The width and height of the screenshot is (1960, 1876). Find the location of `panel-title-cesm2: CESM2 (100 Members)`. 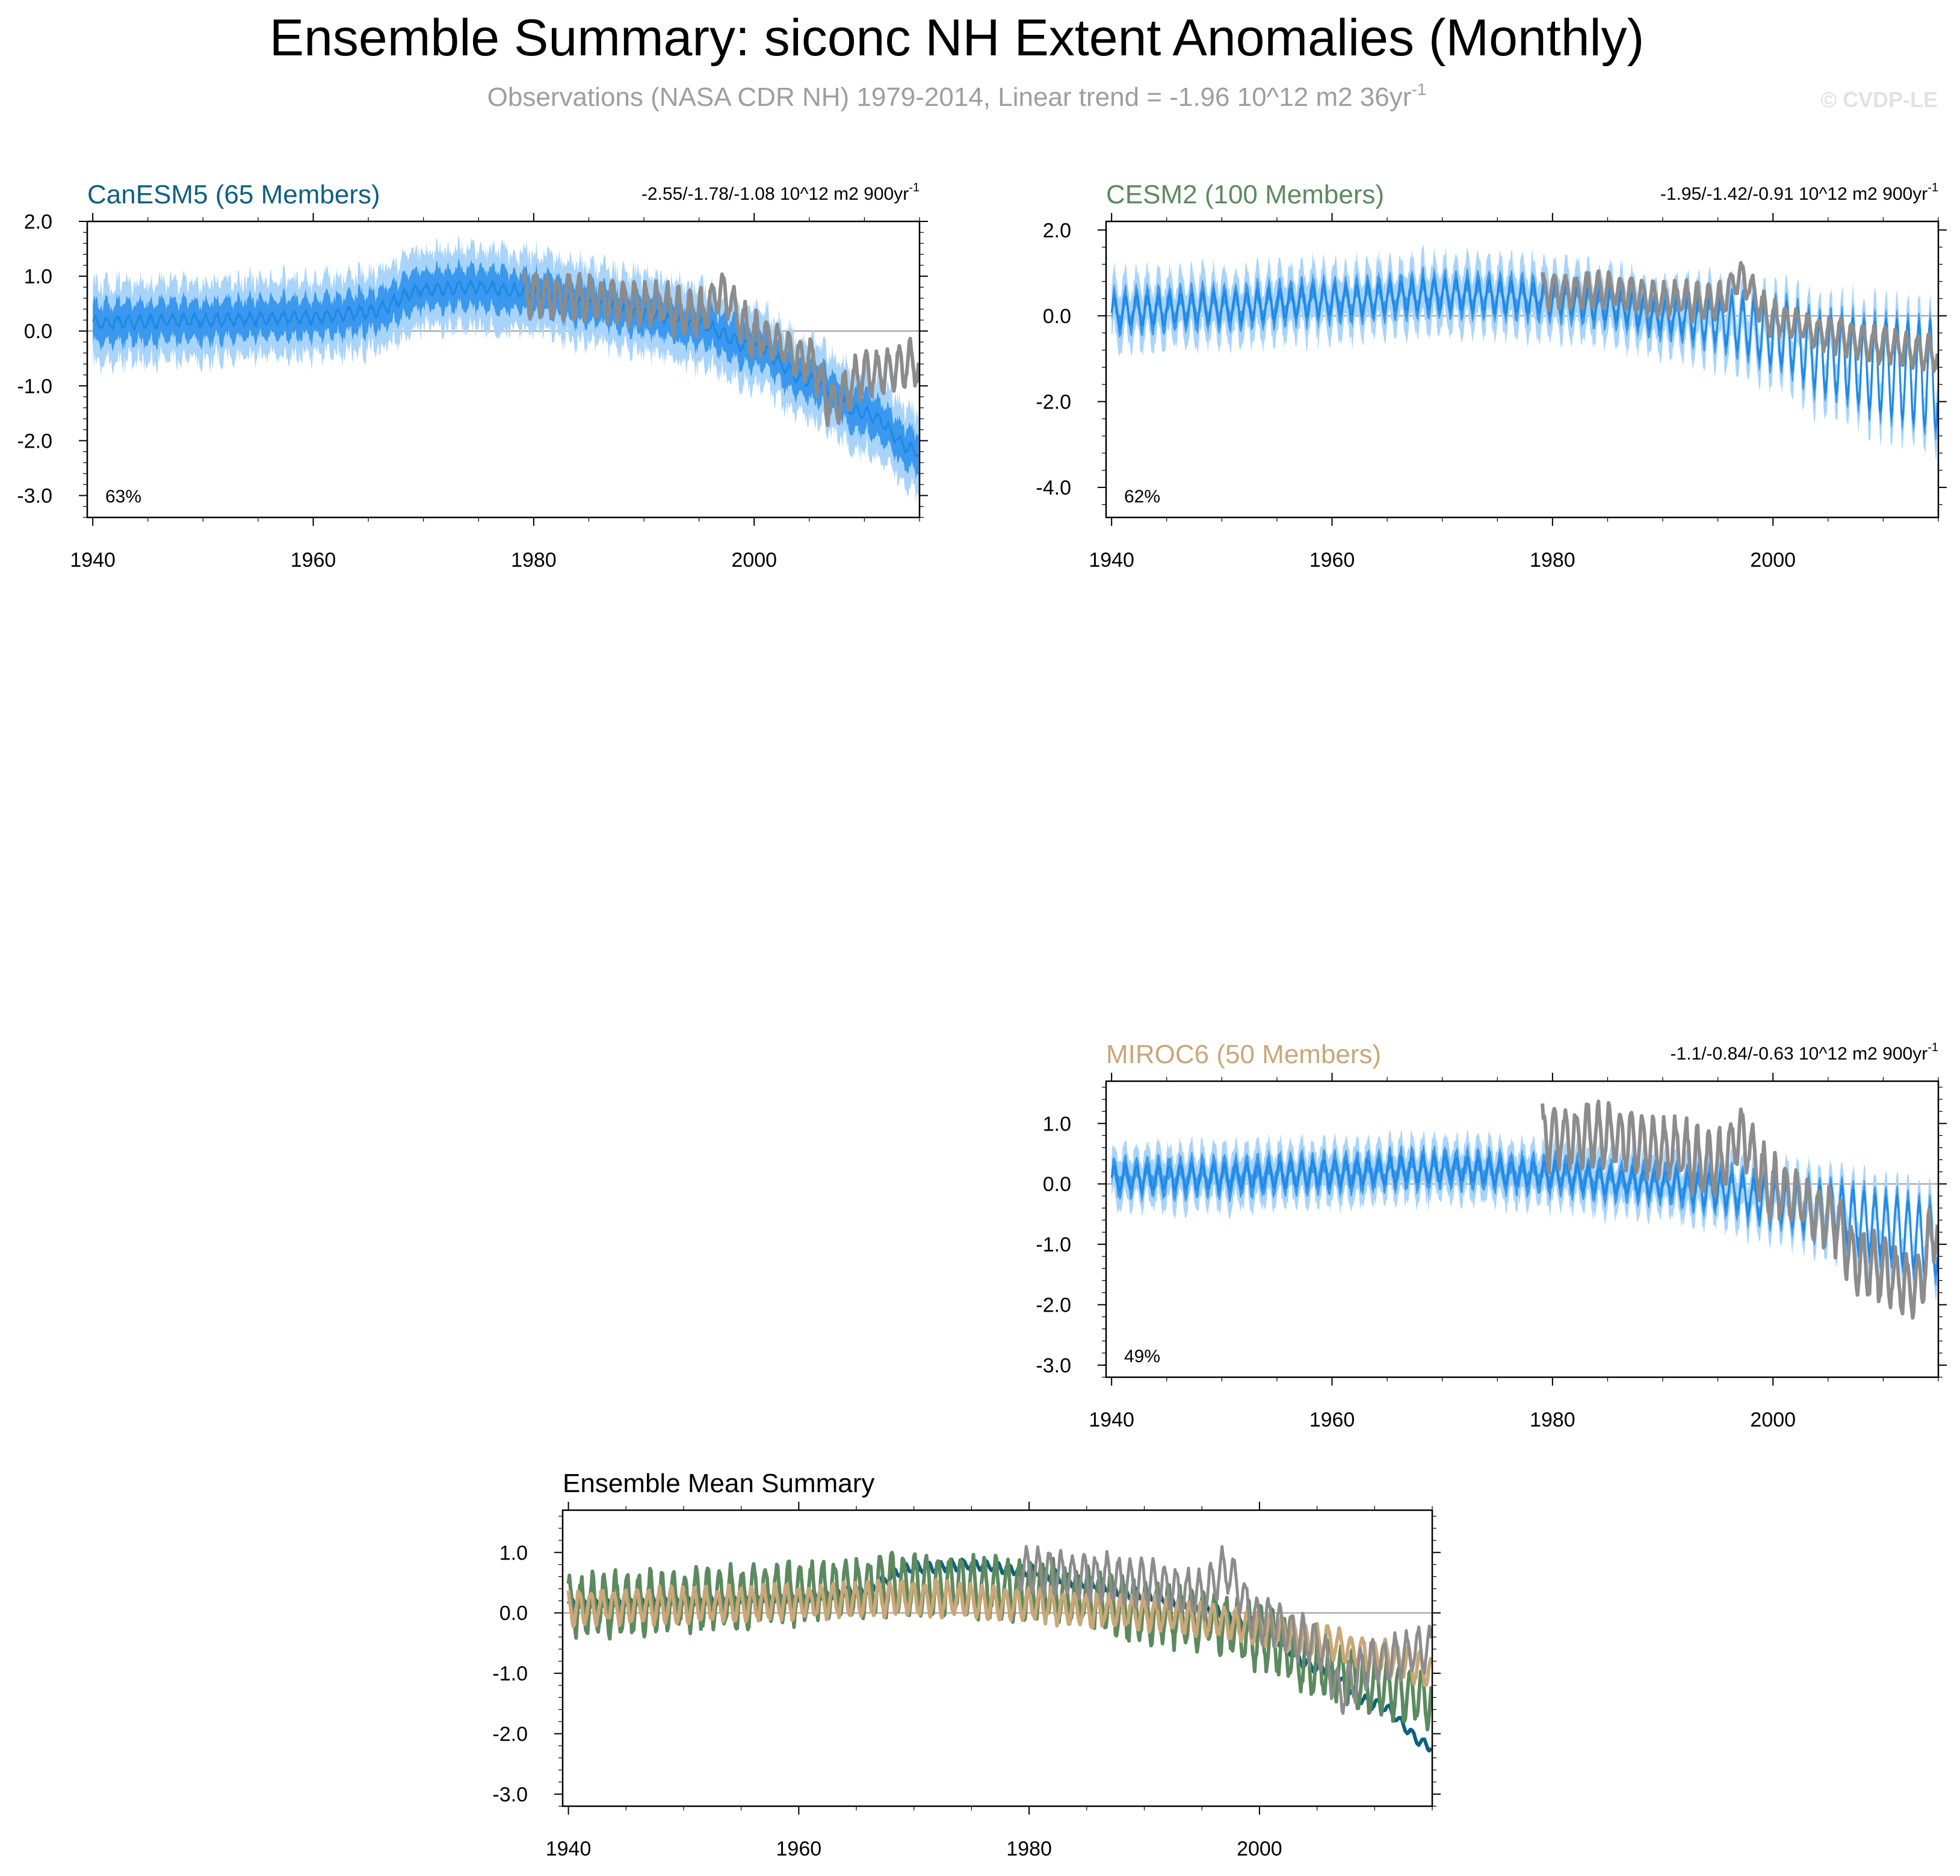

panel-title-cesm2: CESM2 (100 Members) is located at coordinates (1245, 195).